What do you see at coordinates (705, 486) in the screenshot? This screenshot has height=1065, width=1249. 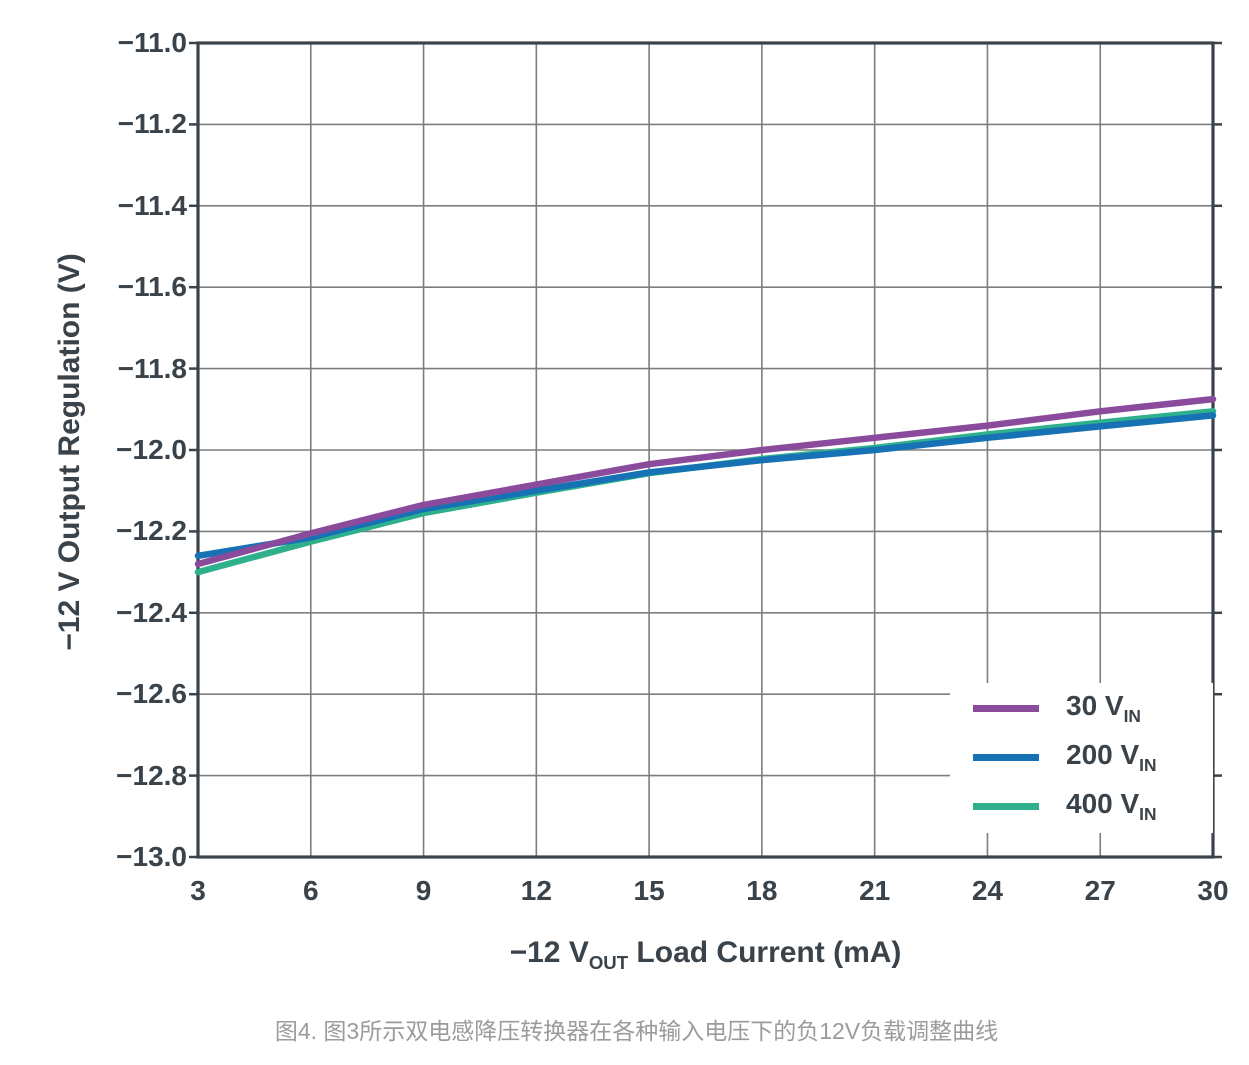 I see `series-line-200vin` at bounding box center [705, 486].